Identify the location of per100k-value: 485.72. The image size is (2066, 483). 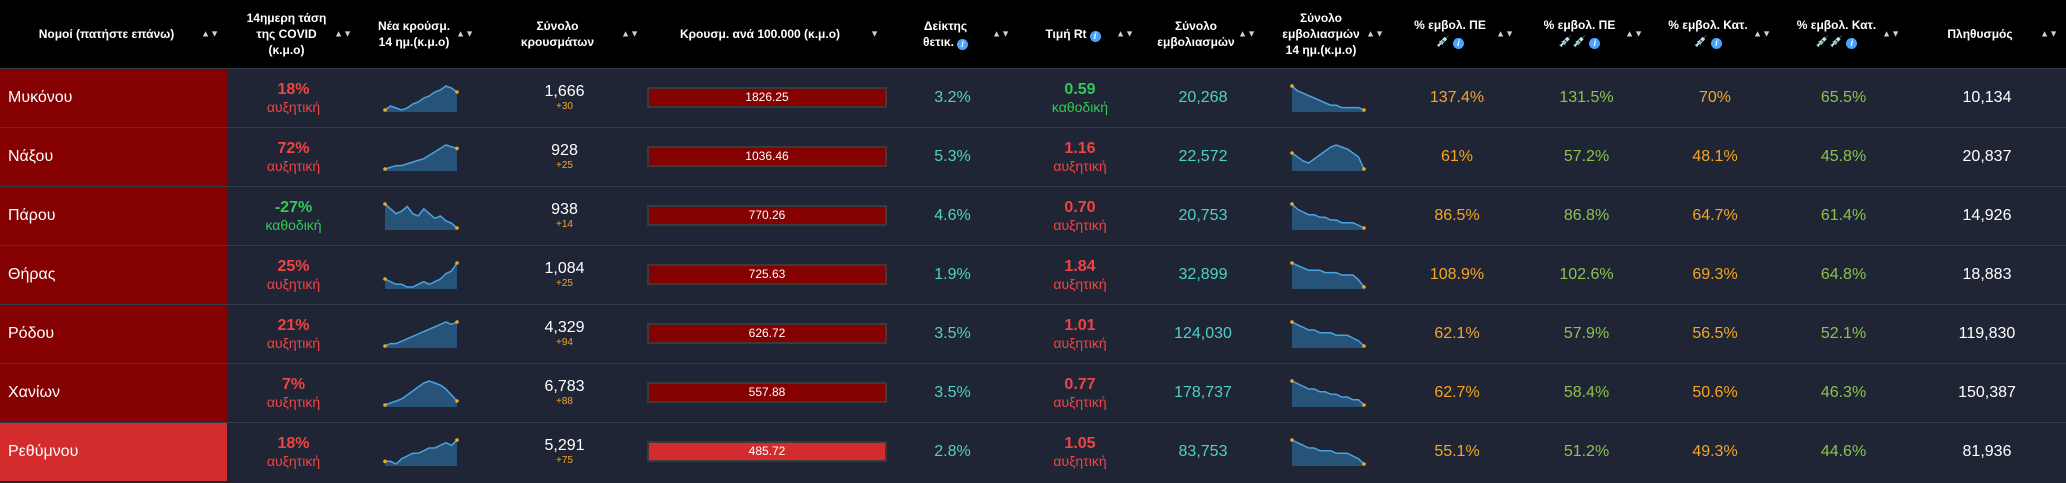
(767, 451).